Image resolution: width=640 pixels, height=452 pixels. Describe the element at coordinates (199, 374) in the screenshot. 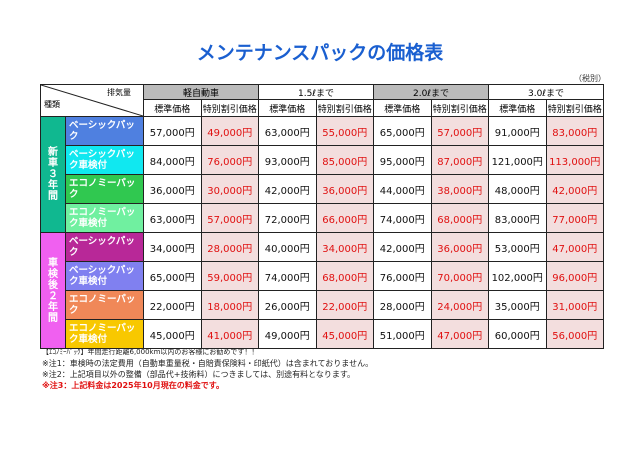

I see `note-2: ※注2：上記項目以外の整備（部品代+技術料）につきましては、別途有料となります。` at that location.